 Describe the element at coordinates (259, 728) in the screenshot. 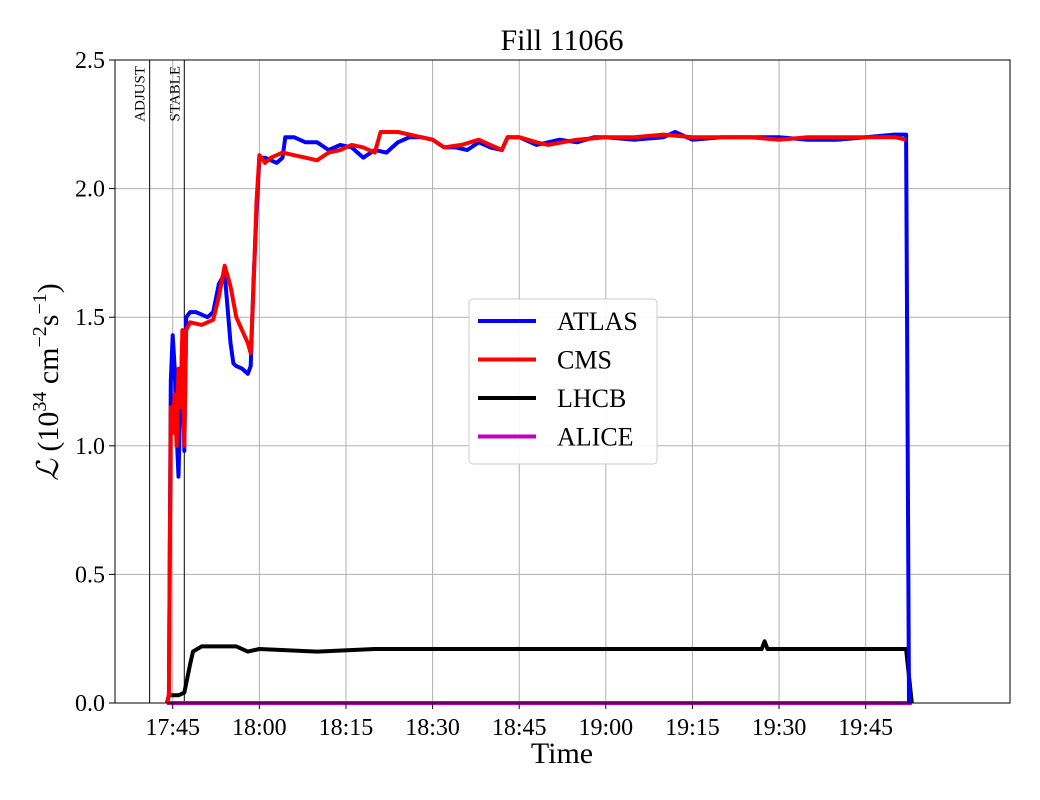

I see `x-tick-label: 18:00` at that location.